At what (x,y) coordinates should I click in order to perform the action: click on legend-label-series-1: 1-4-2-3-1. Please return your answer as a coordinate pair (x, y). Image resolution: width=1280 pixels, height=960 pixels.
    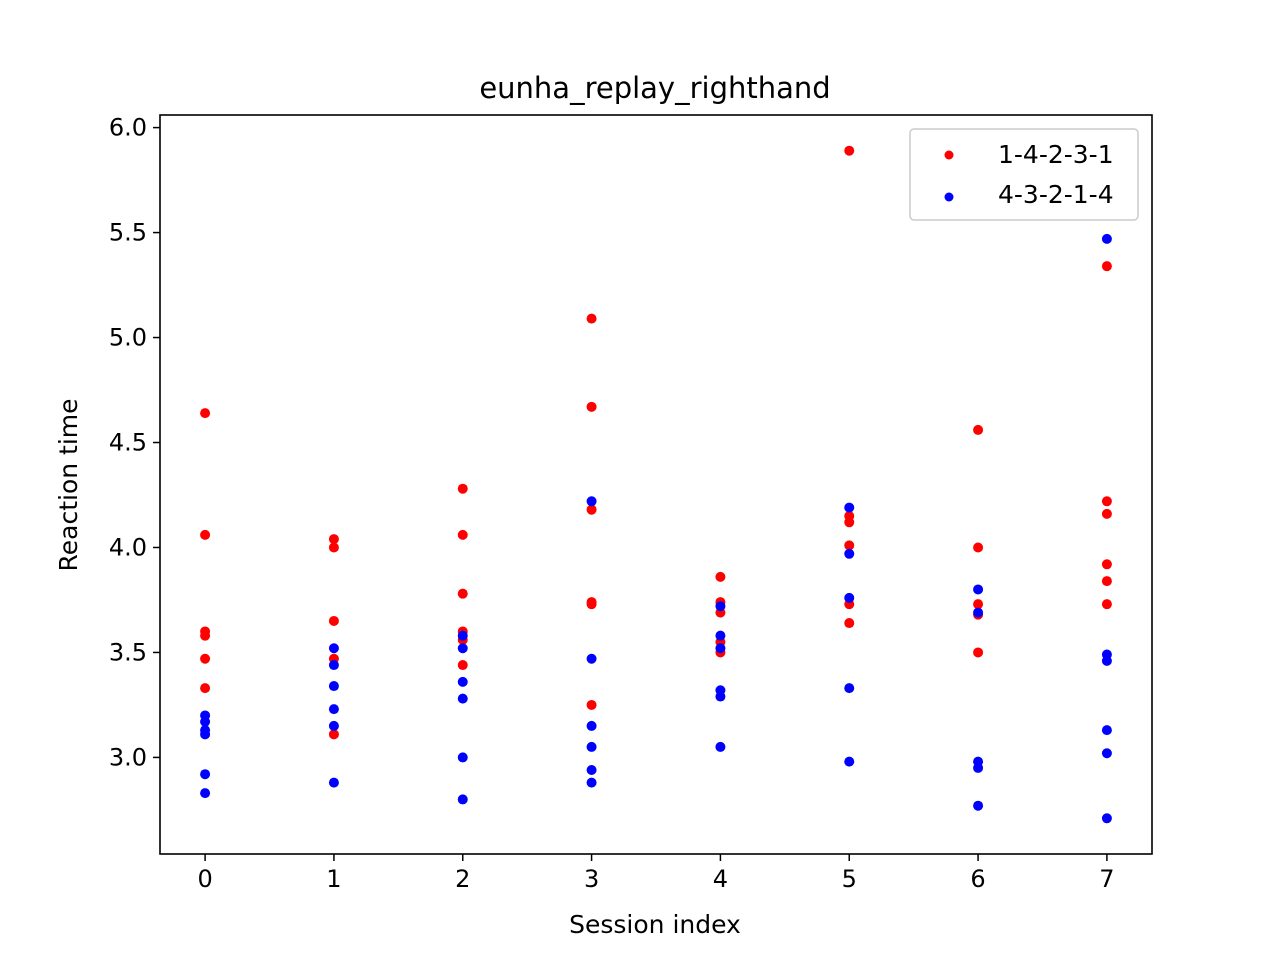
    Looking at the image, I should click on (1056, 154).